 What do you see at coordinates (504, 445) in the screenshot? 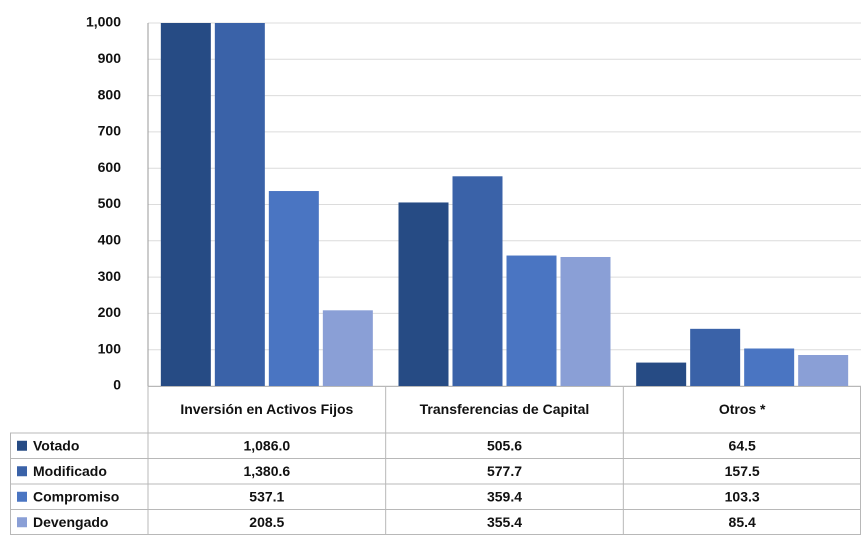
I see `data-label: 505.6` at bounding box center [504, 445].